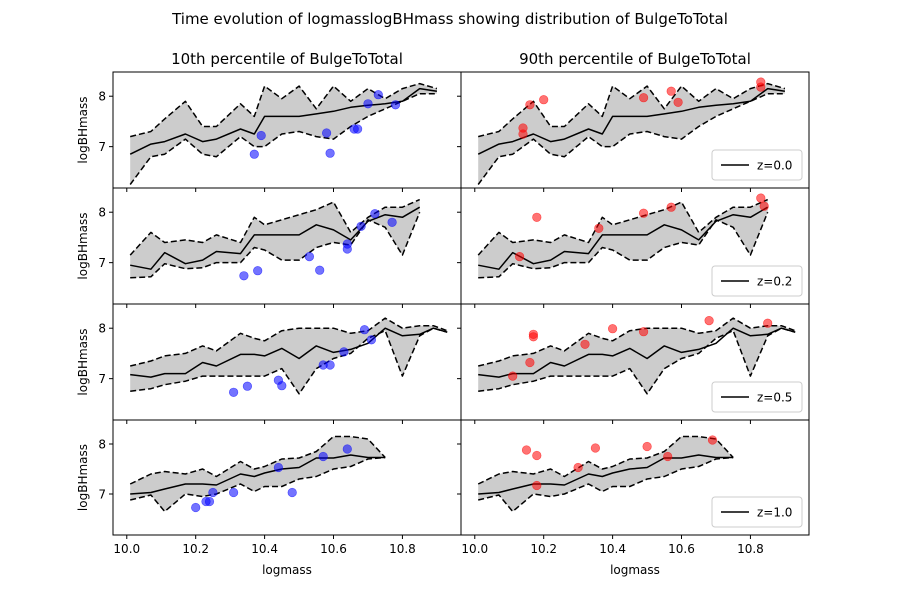 The image size is (900, 600). Describe the element at coordinates (774, 282) in the screenshot. I see `legend-label: z=0.2` at that location.